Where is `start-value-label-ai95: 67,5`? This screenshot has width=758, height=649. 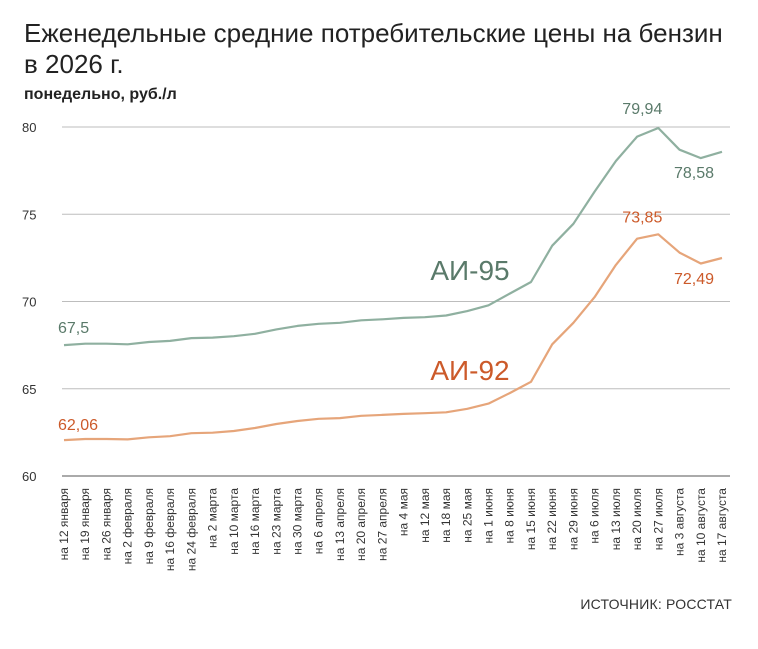
start-value-label-ai95: 67,5 is located at coordinates (73, 328).